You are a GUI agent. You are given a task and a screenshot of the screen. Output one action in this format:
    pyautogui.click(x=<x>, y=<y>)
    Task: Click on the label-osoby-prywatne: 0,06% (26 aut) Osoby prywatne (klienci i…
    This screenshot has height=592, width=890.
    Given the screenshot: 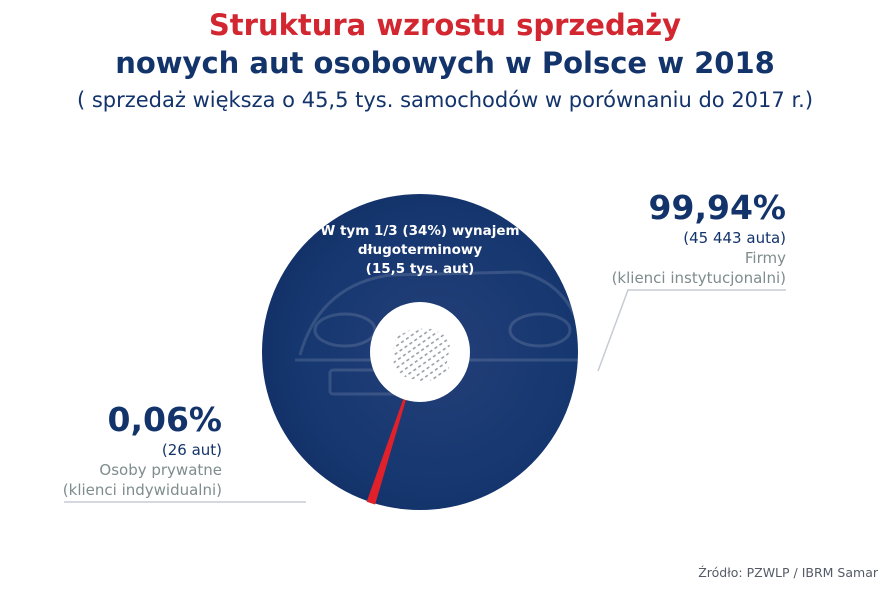 What is the action you would take?
    pyautogui.click(x=142, y=450)
    